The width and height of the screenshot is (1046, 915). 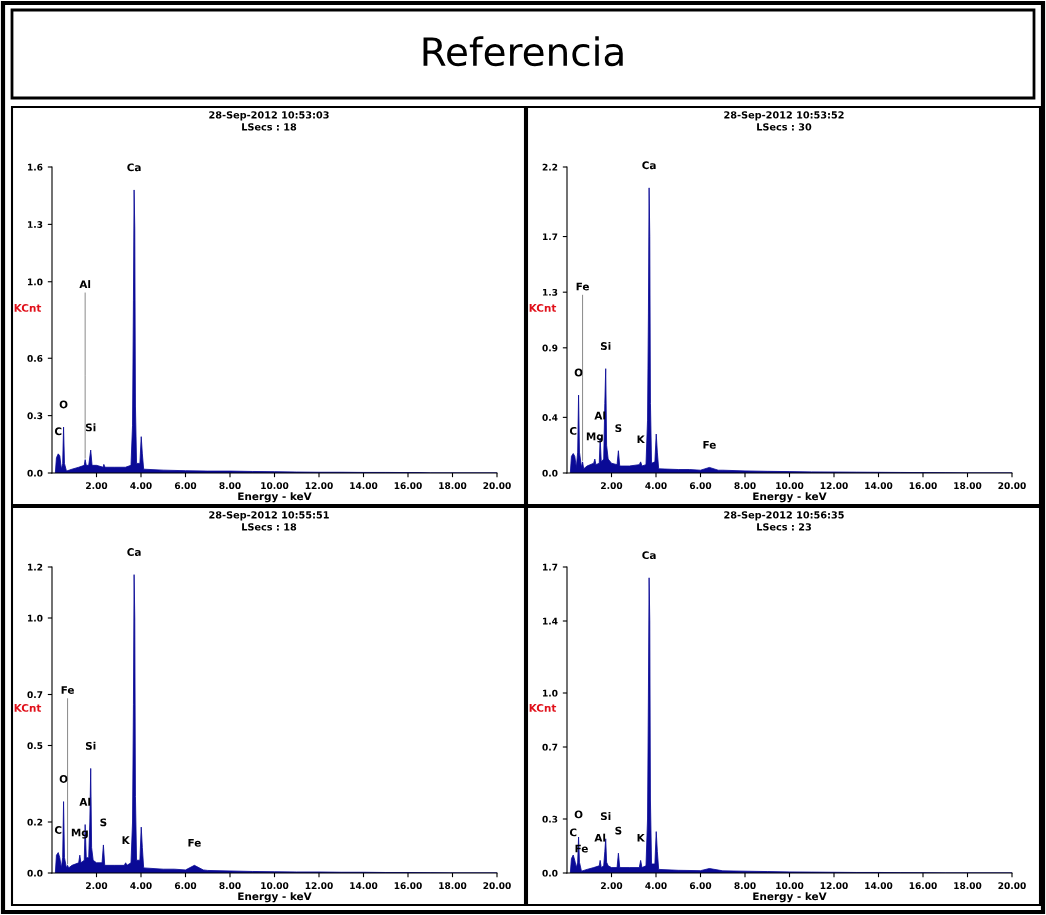 I want to click on y-tick-label: 1.3, so click(x=35, y=224).